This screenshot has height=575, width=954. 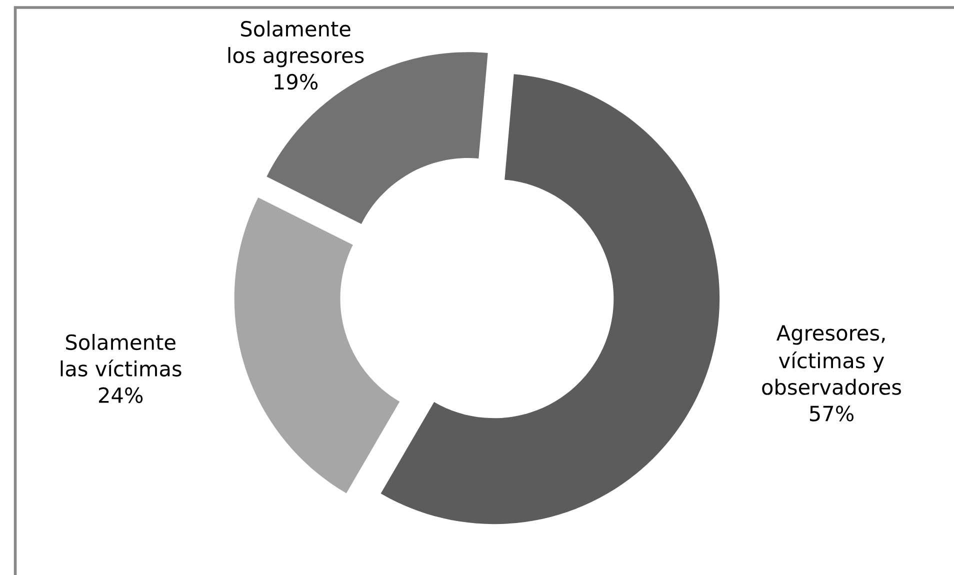 I want to click on slice-label: Agresores, víctimas y observadores, so click(x=831, y=360).